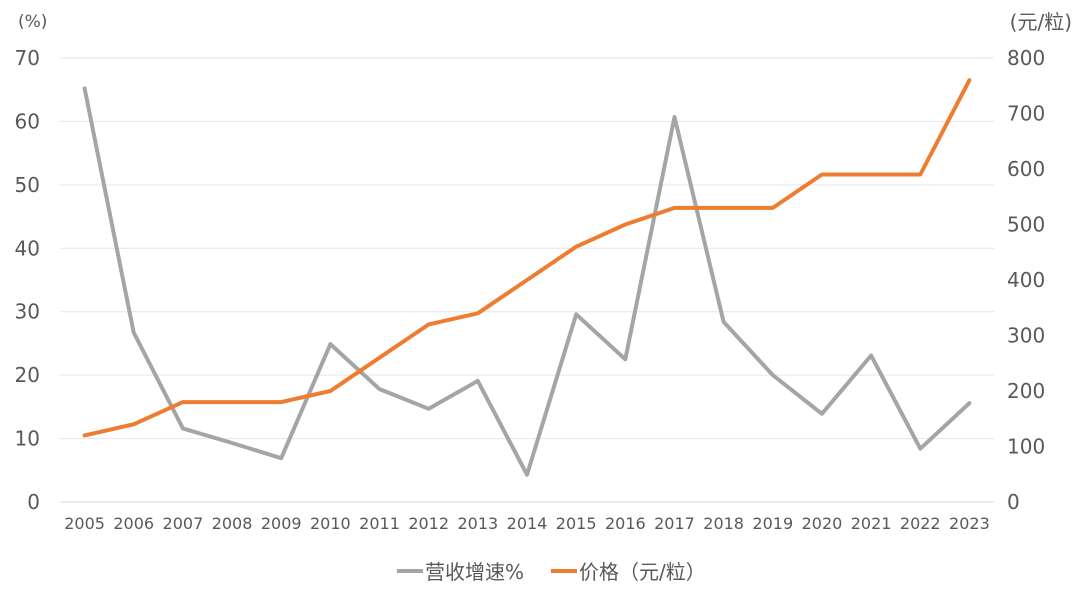 The image size is (1080, 596). What do you see at coordinates (871, 523) in the screenshot?
I see `x-tick-label: 2021` at bounding box center [871, 523].